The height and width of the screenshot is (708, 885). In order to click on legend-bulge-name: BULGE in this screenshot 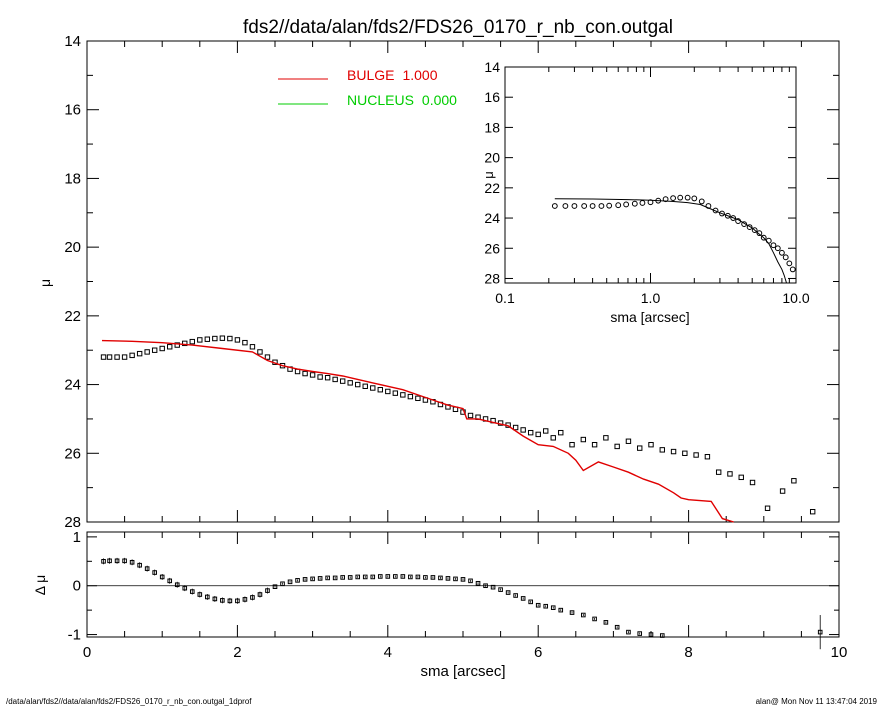, I will do `click(370, 75)`.